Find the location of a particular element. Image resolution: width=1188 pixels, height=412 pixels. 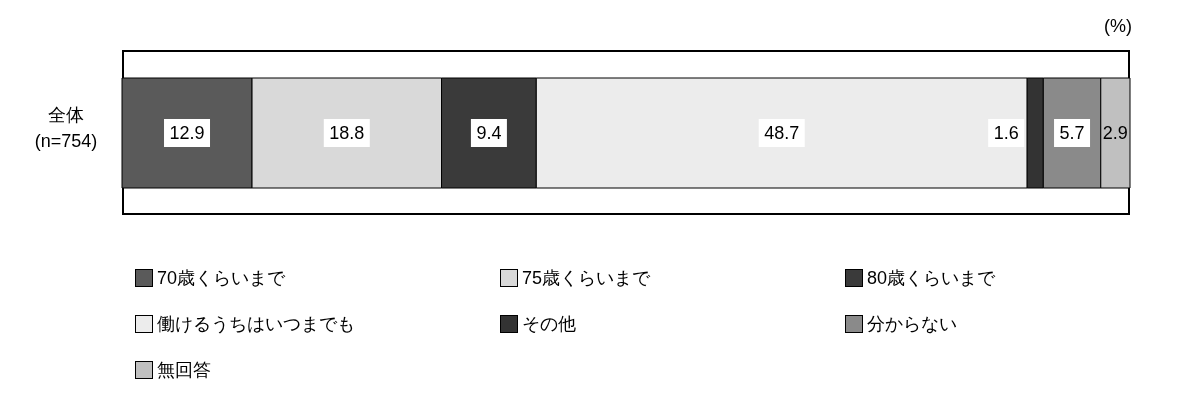

legend-label: その他 is located at coordinates (549, 324).